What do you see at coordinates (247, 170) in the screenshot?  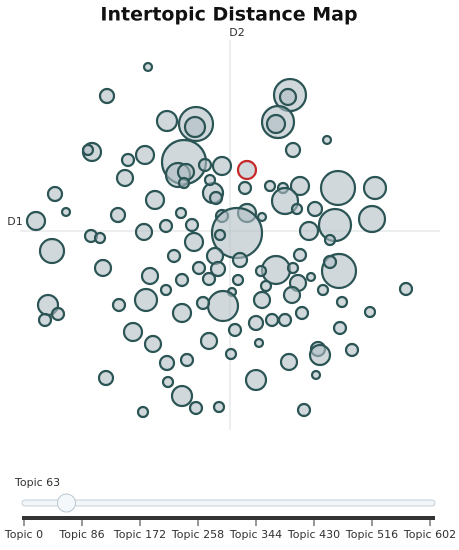 I see `selected-topic` at bounding box center [247, 170].